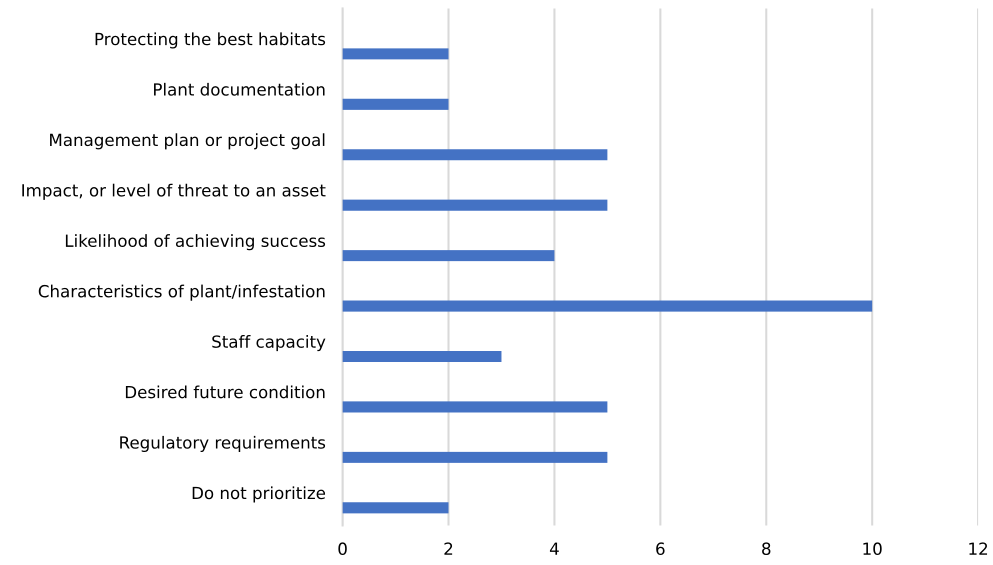  Describe the element at coordinates (225, 391) in the screenshot. I see `y-tick-label: Desired future condition` at that location.